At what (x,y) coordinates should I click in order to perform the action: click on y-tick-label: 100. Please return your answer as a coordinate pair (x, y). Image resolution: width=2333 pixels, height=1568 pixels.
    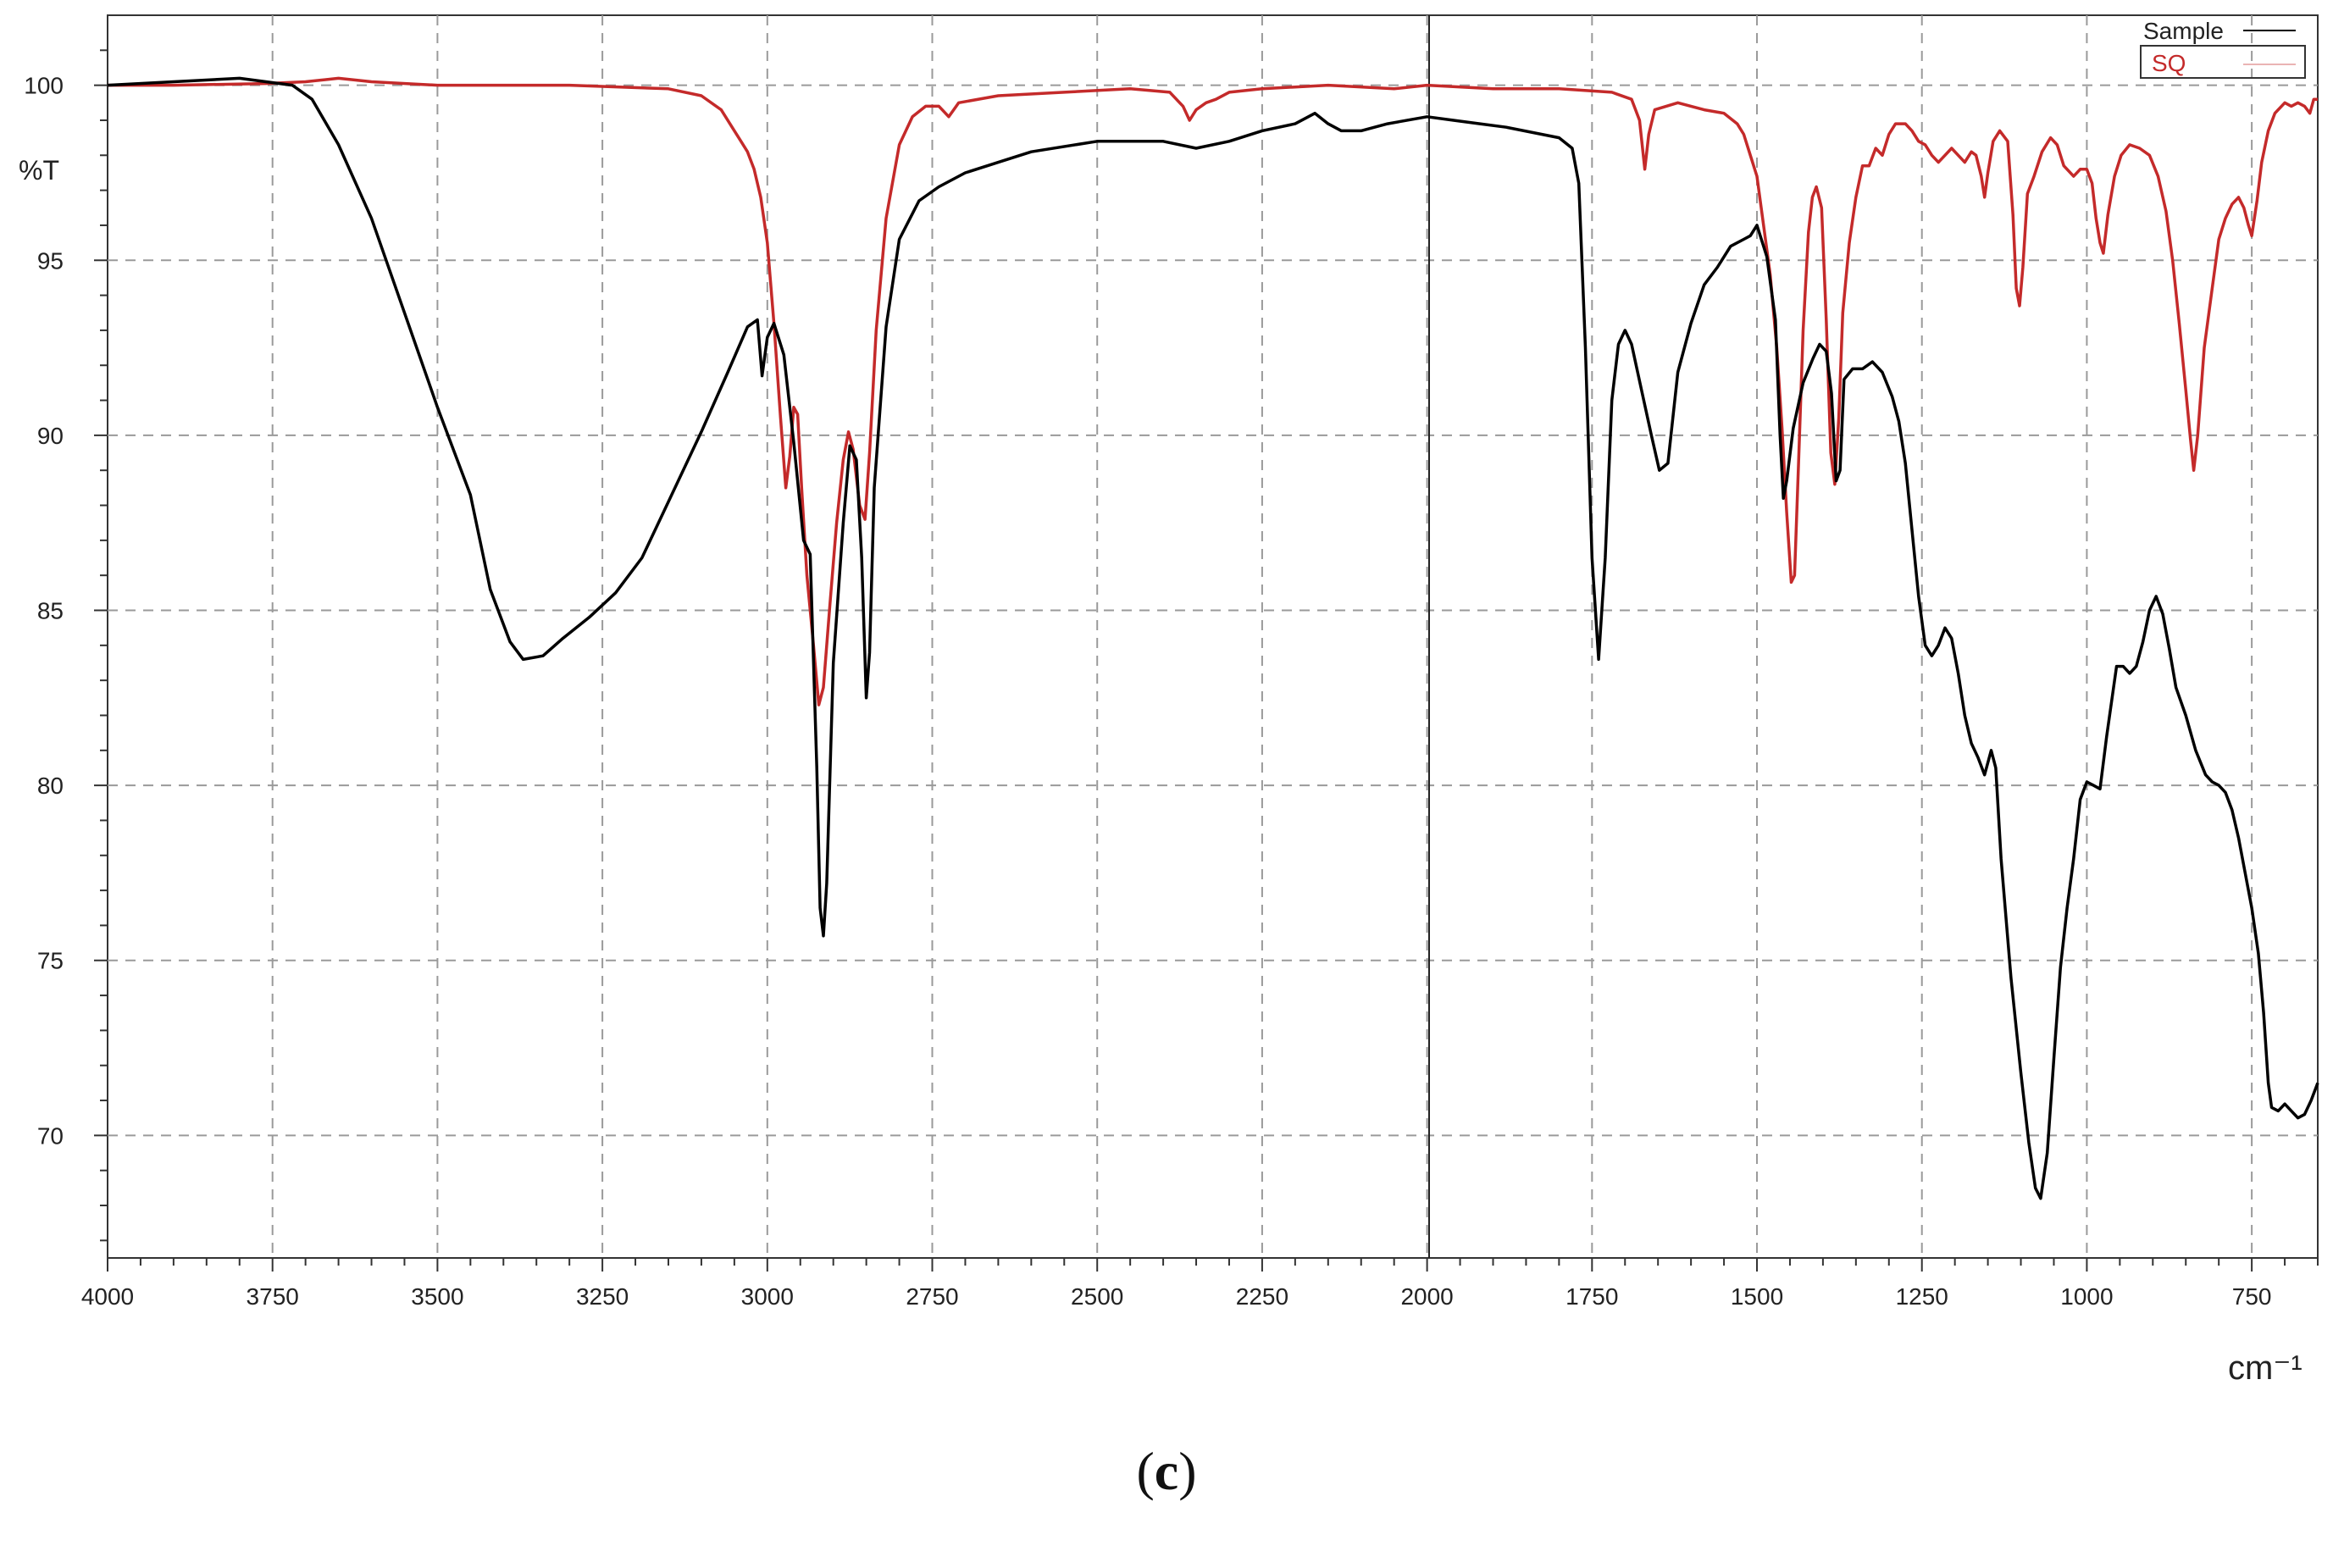
    Looking at the image, I should click on (44, 86).